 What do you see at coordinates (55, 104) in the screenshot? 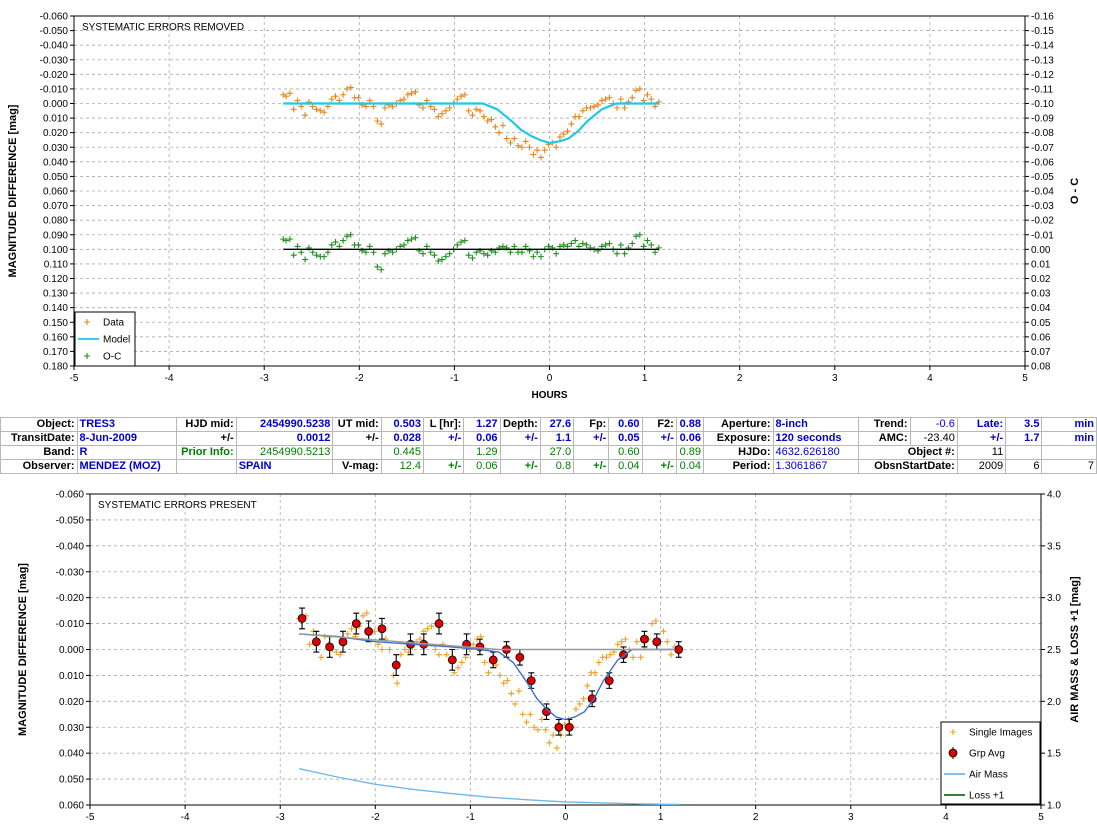
I see `y-tick-label: 0.000` at bounding box center [55, 104].